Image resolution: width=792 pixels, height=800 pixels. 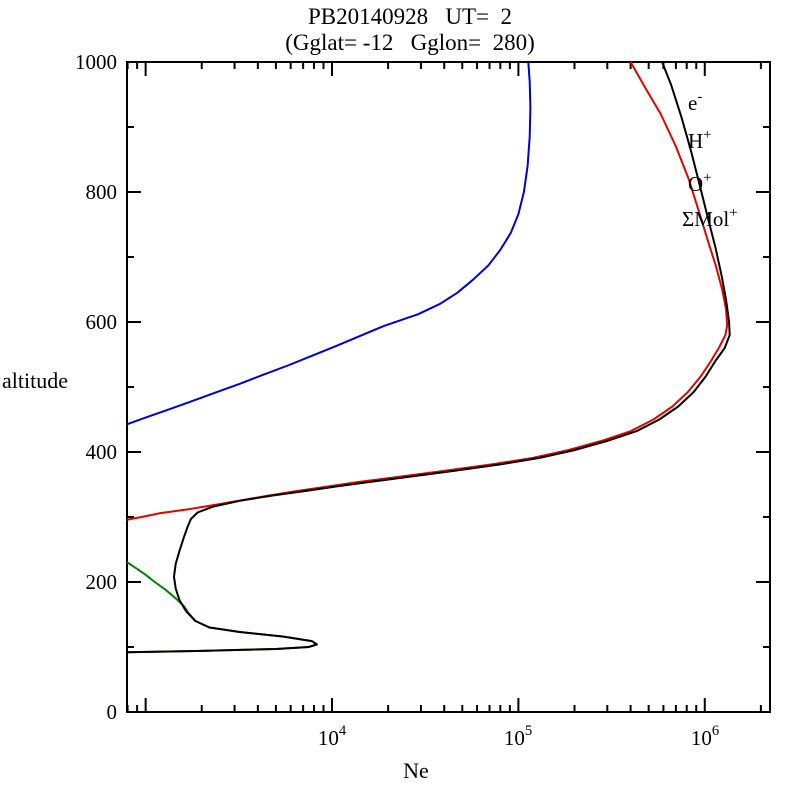 What do you see at coordinates (699, 140) in the screenshot?
I see `legend-entry-h-plus: H+` at bounding box center [699, 140].